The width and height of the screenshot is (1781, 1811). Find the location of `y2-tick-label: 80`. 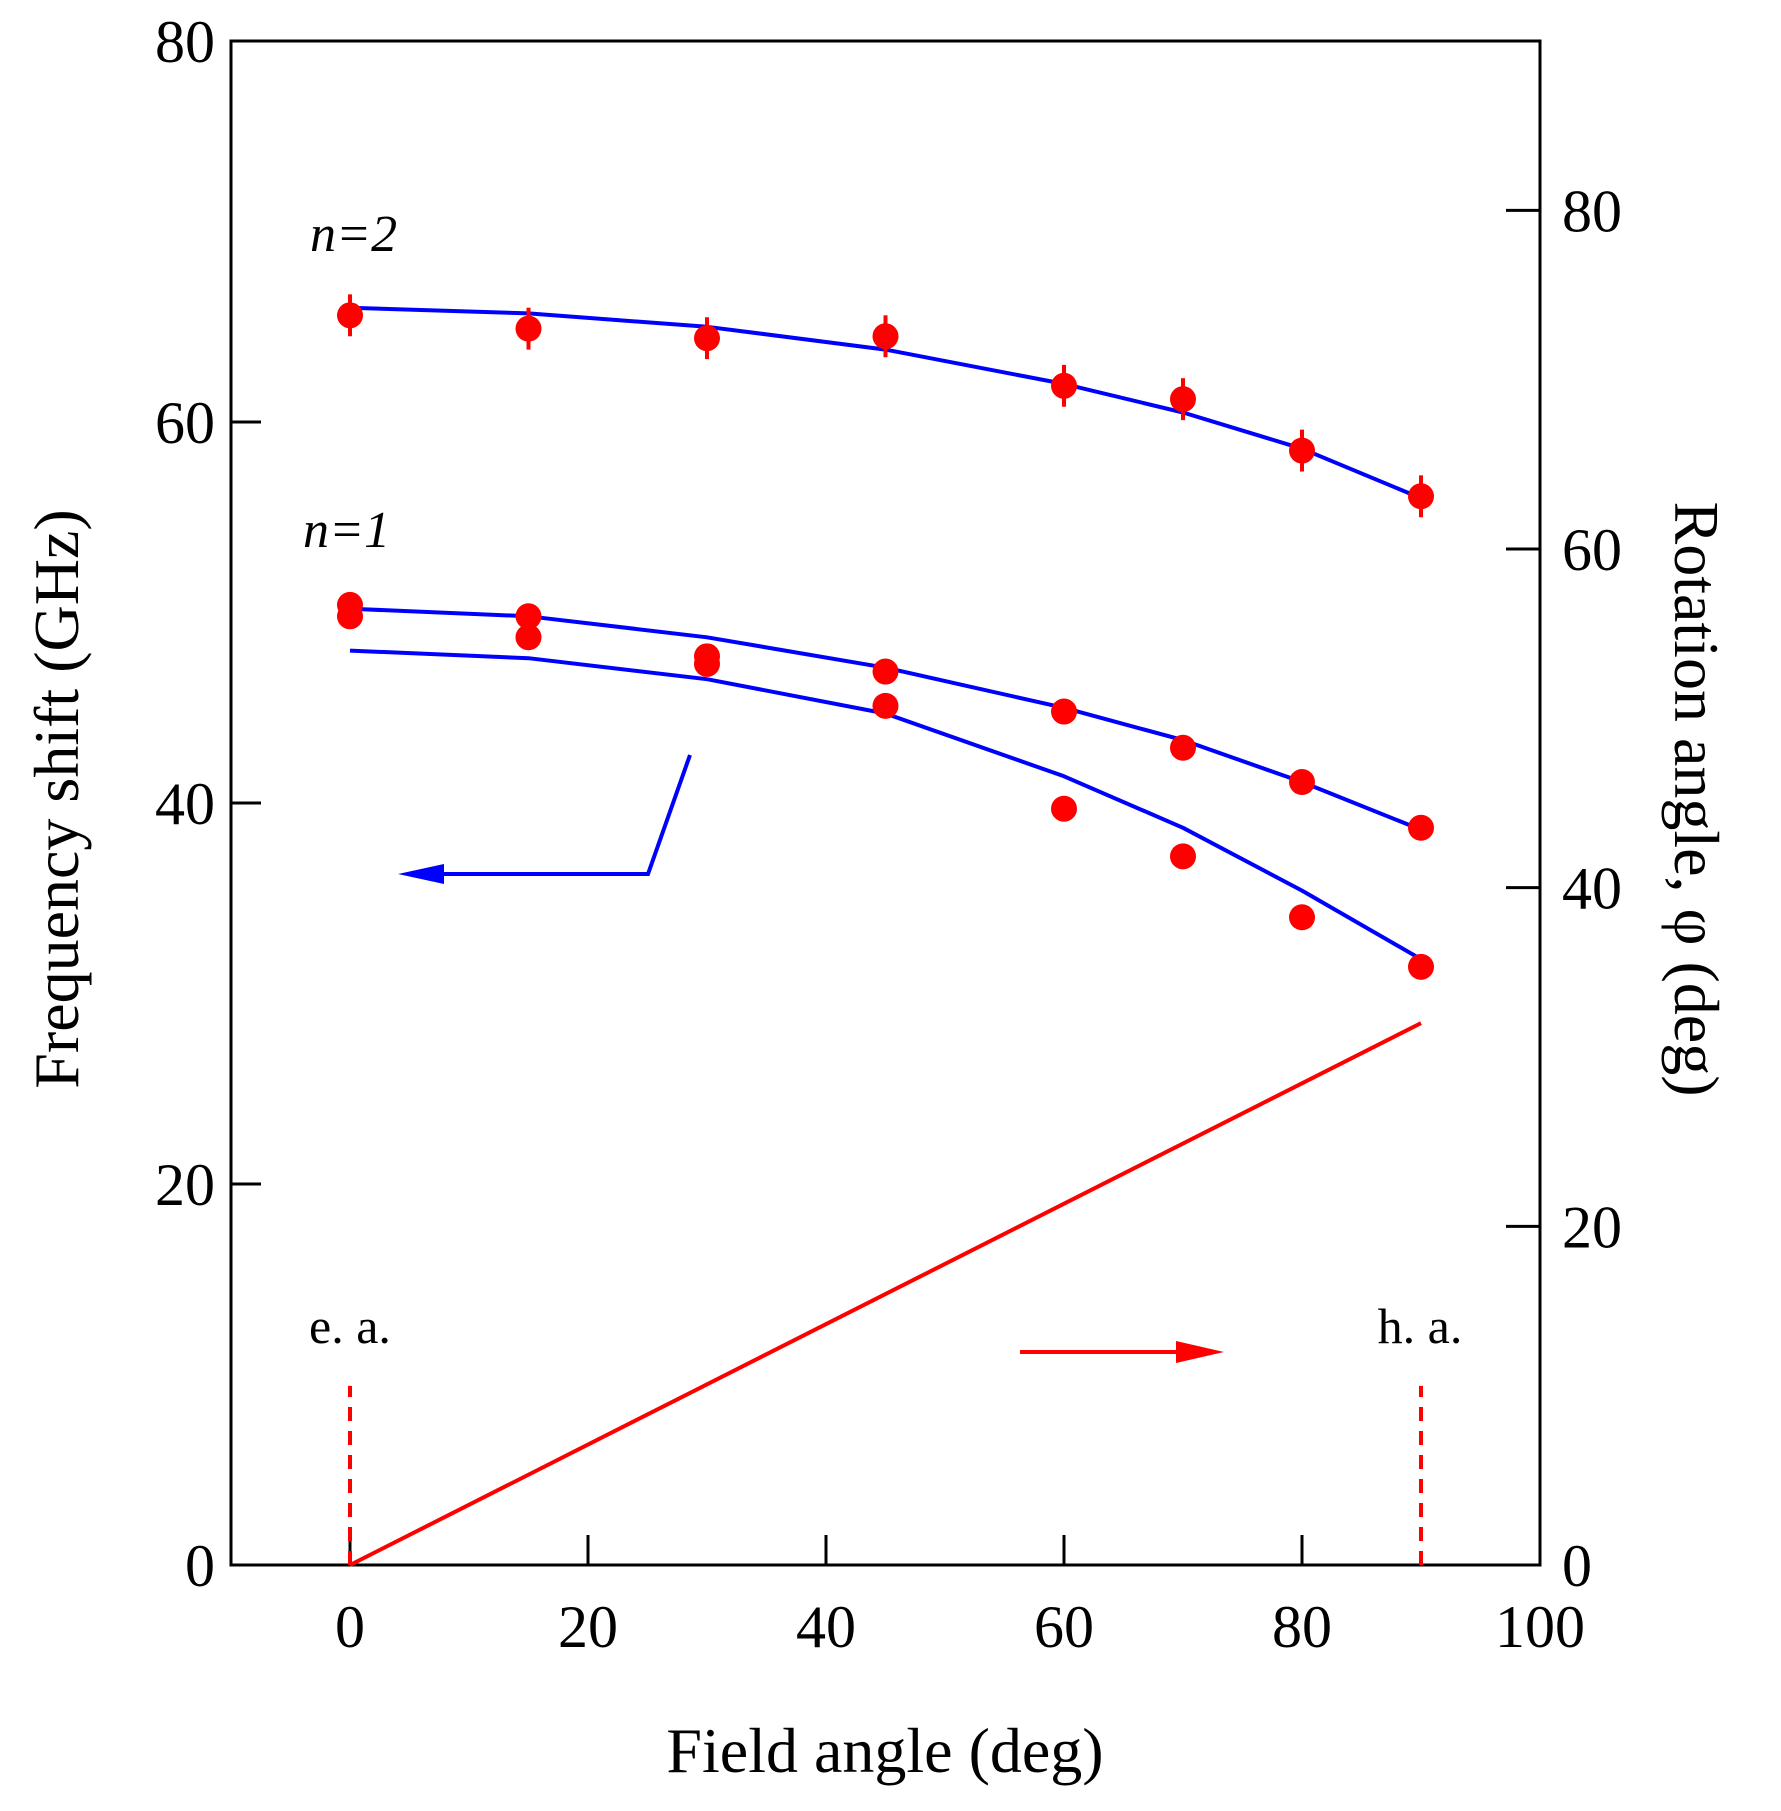

y2-tick-label: 80 is located at coordinates (1592, 211).